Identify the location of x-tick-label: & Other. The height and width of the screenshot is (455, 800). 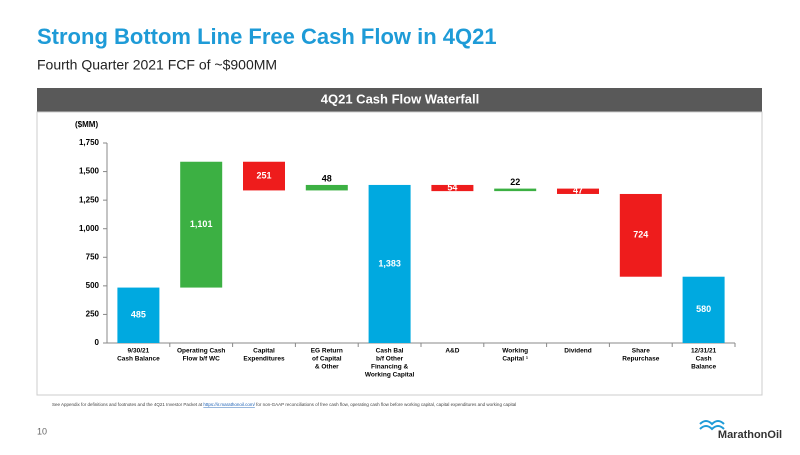
(327, 367).